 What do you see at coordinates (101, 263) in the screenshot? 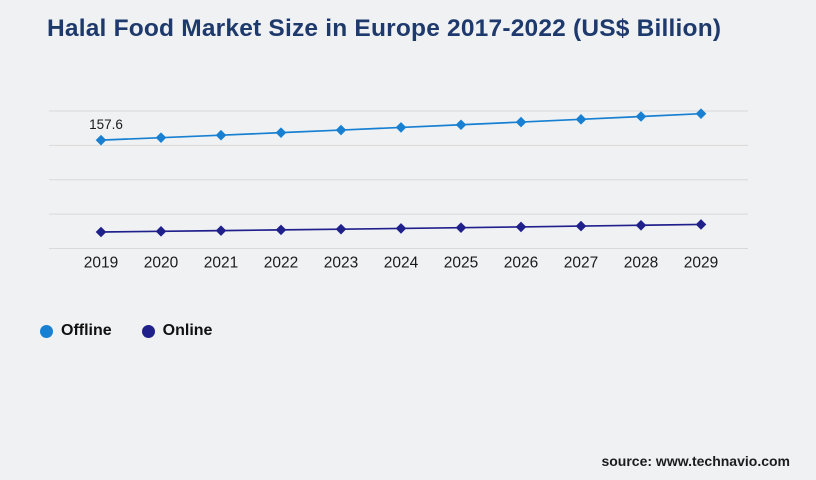
I see `x-axis-label: 2019` at bounding box center [101, 263].